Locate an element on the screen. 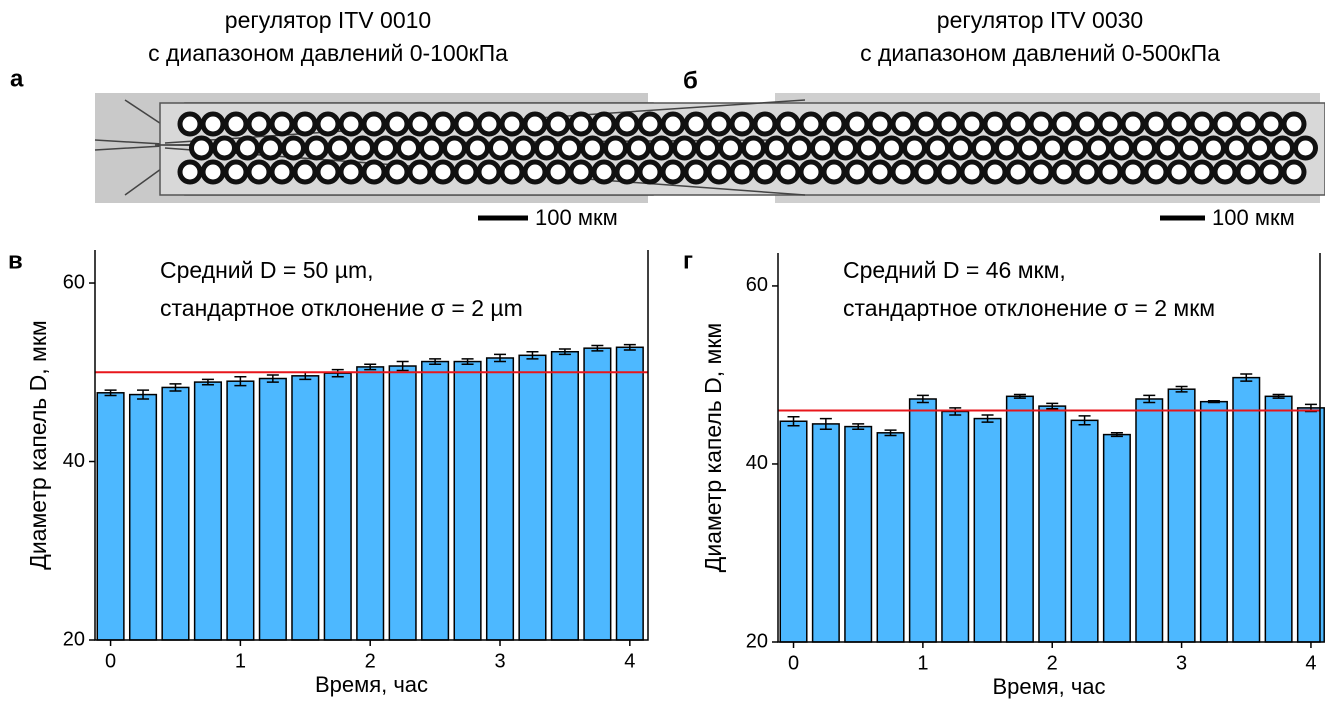 The image size is (1325, 704). x-tick-label: 0 is located at coordinates (793, 663).